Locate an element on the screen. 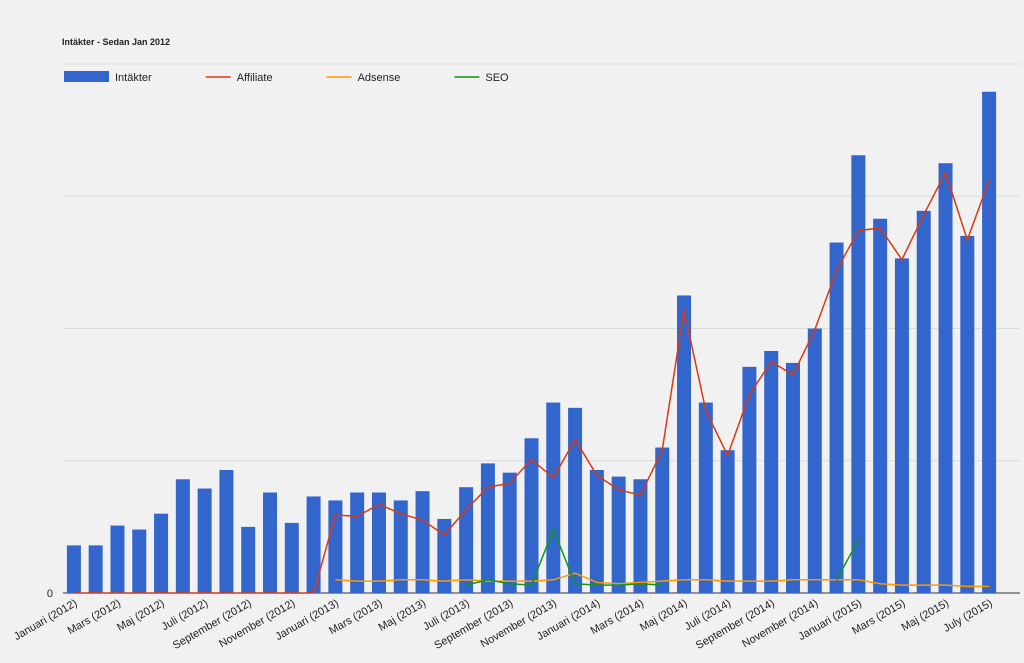 This screenshot has width=1024, height=663. legend-label: Intäkter is located at coordinates (133, 78).